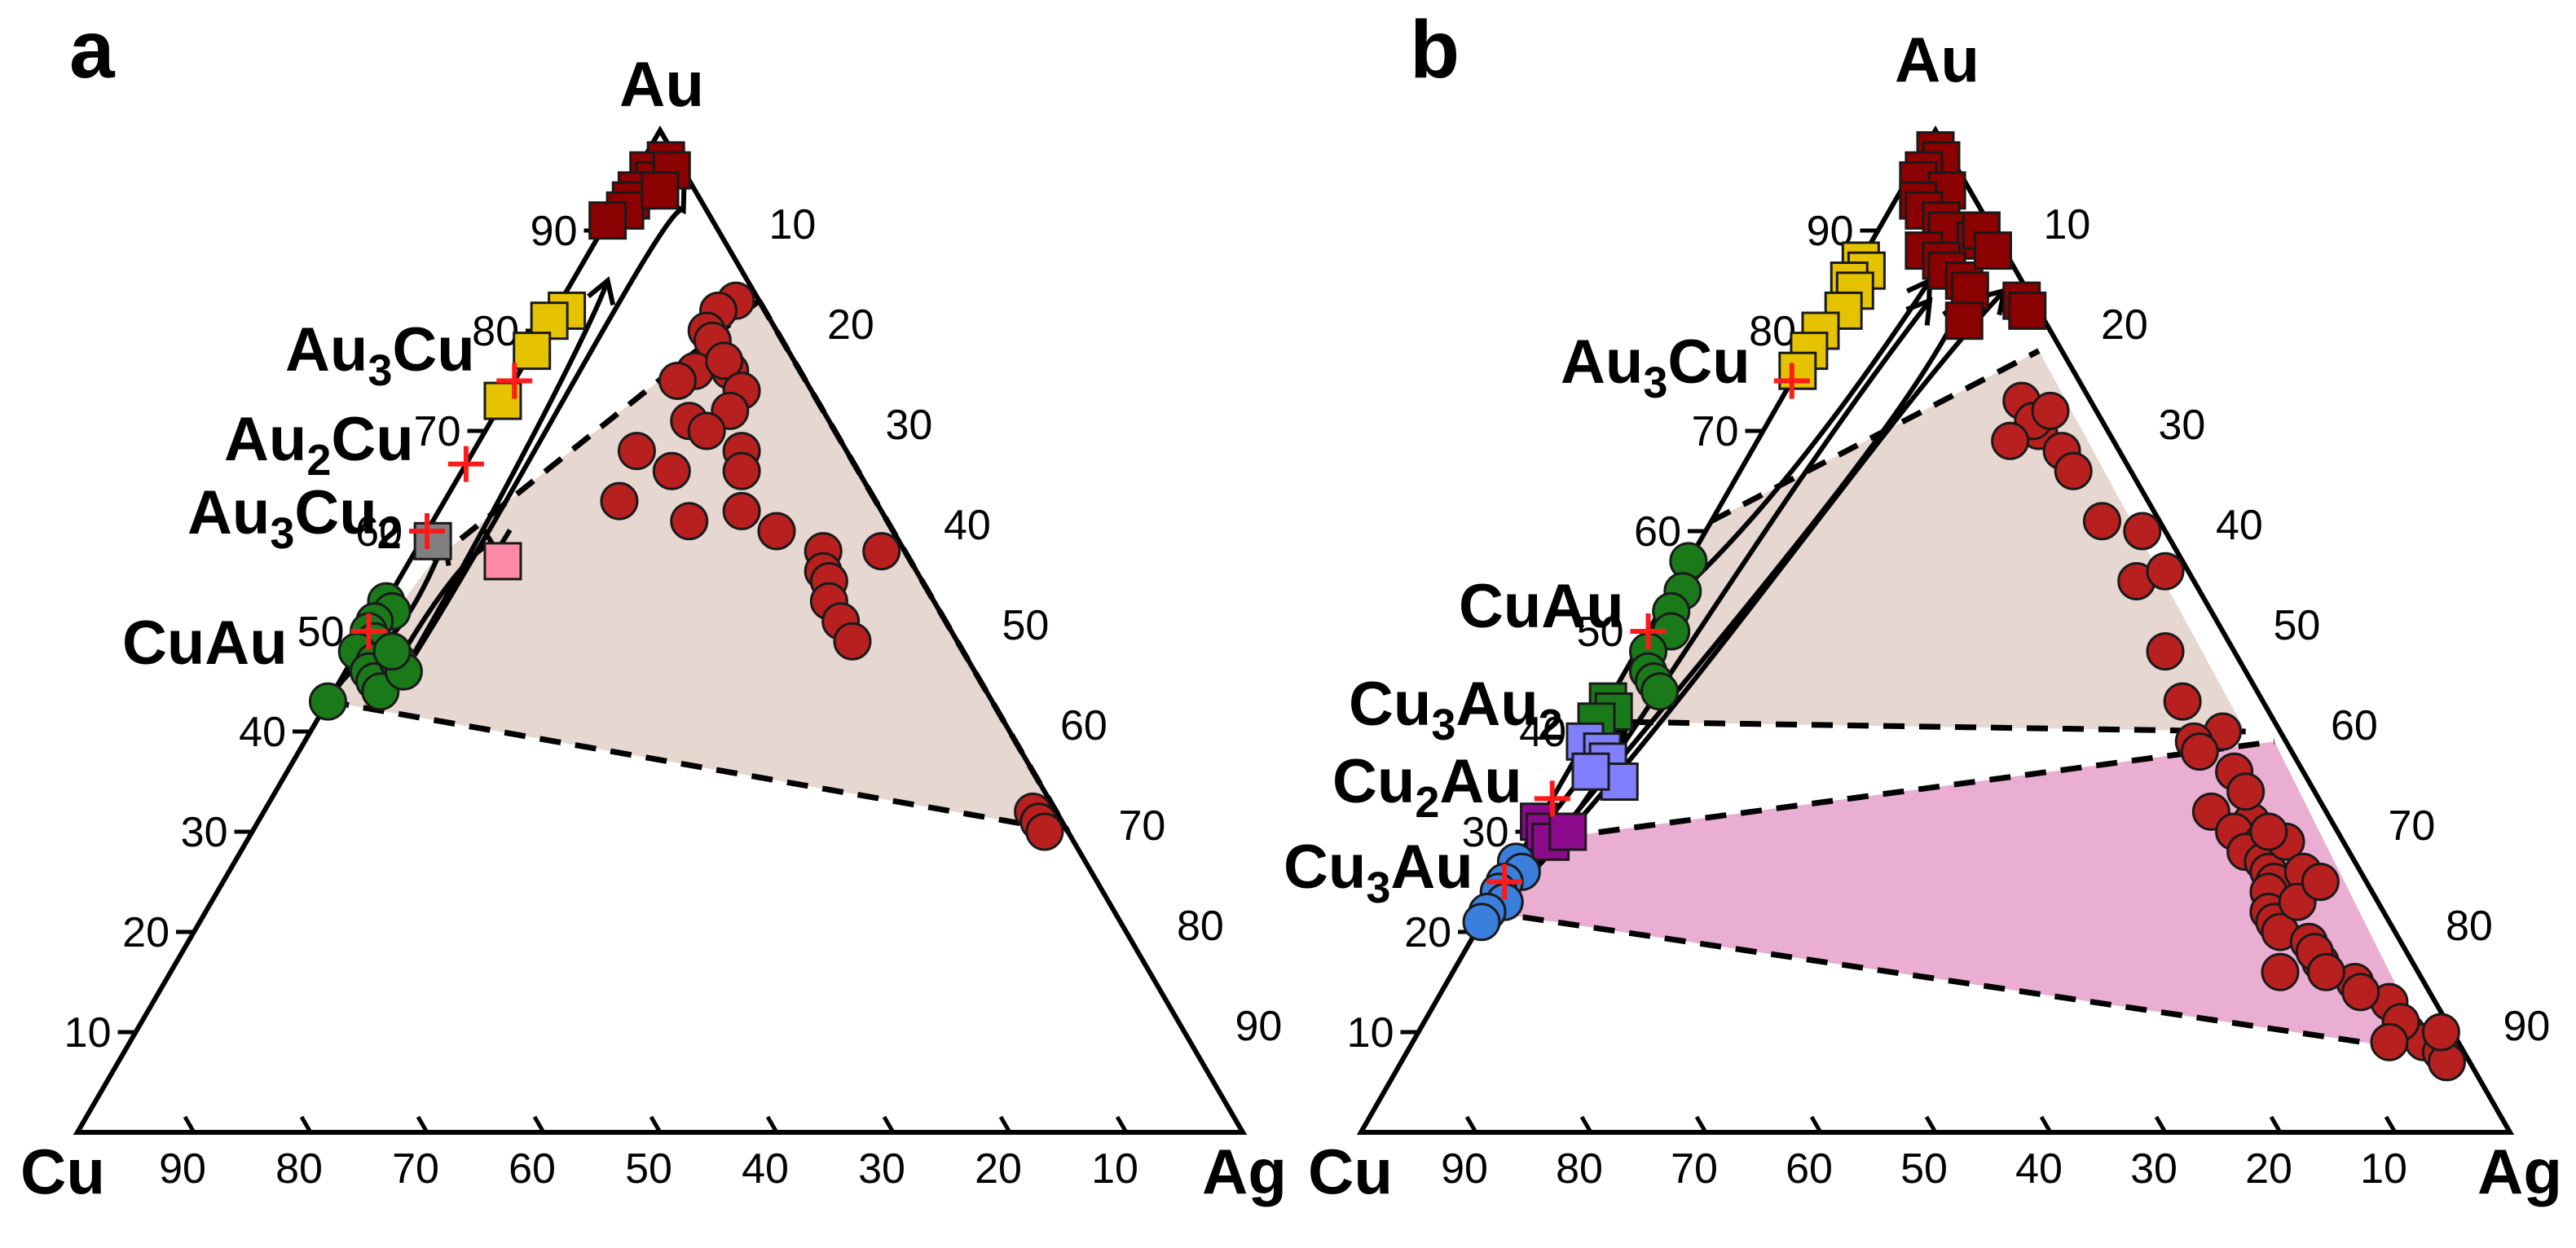 This screenshot has height=1248, width=2576. Describe the element at coordinates (319, 445) in the screenshot. I see `phase-label-au2cu: Au2Cu` at that location.